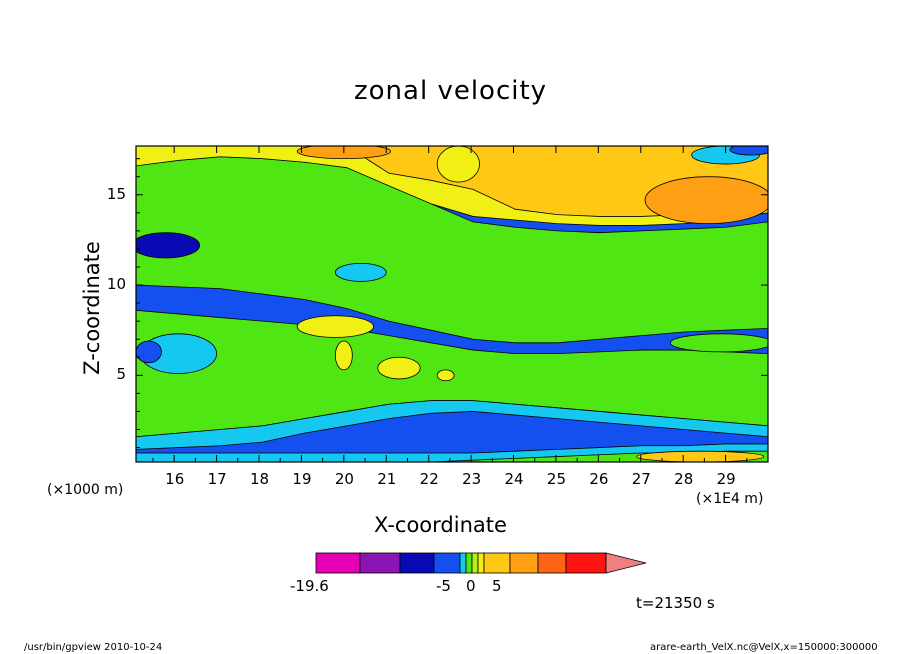 Image resolution: width=904 pixels, height=654 pixels. I want to click on colorbar-label: 5, so click(497, 586).